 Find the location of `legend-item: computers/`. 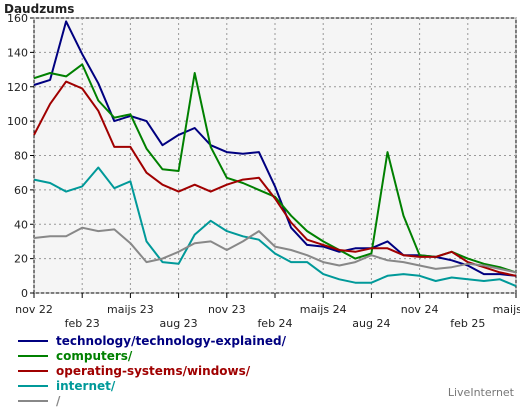

legend-item: computers/ is located at coordinates (152, 355).